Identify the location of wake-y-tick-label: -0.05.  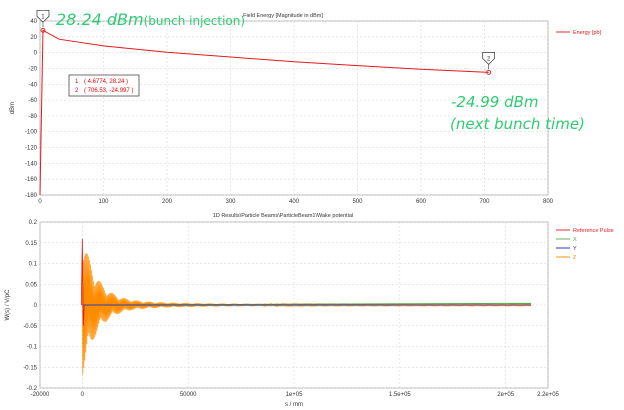
(30, 327).